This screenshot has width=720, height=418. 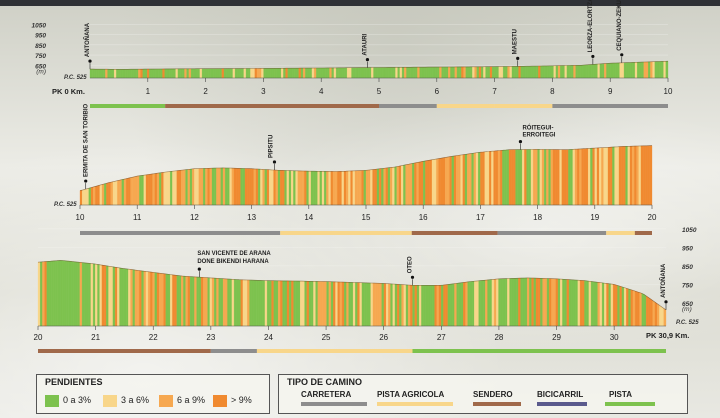 I want to click on y-unit-label: (m), so click(x=41, y=71).